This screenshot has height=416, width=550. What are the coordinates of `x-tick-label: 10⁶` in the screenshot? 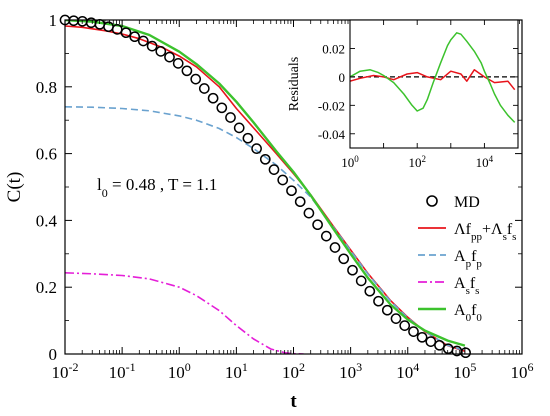 It's located at (522, 371).